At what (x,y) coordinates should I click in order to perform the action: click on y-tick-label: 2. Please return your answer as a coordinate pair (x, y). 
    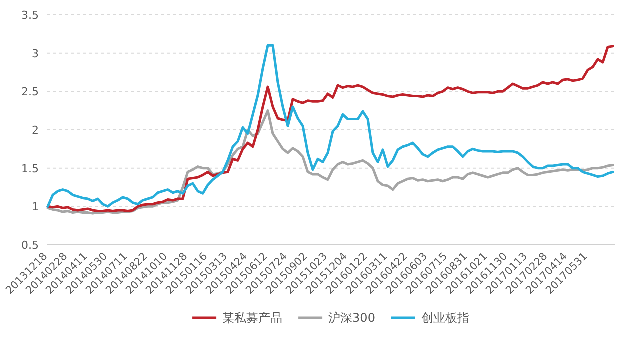
    Looking at the image, I should click on (35, 130).